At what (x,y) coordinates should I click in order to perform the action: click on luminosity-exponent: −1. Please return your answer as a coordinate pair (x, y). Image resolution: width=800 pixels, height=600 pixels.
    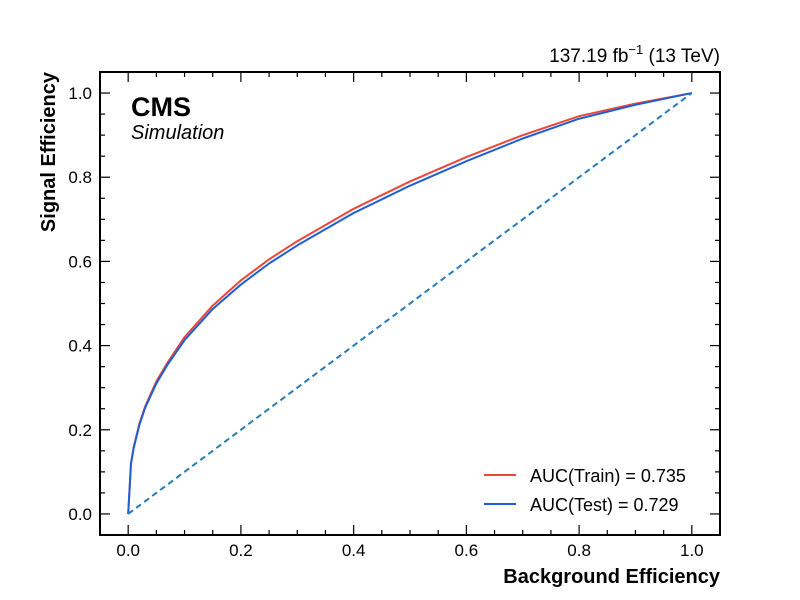
    Looking at the image, I should click on (635, 49).